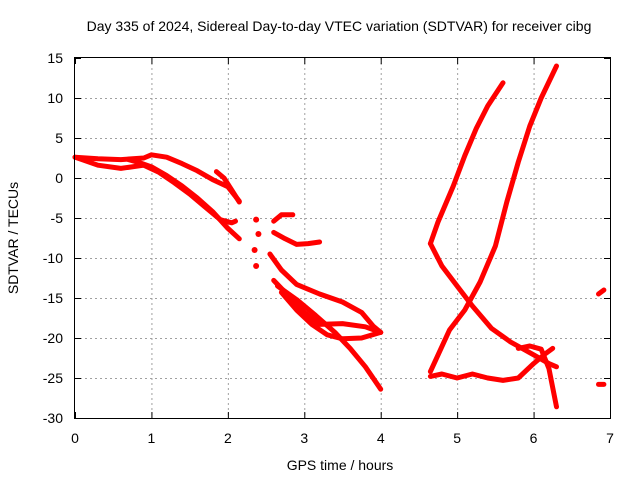 This screenshot has width=640, height=480. What do you see at coordinates (59, 178) in the screenshot?
I see `y-tick-label: 0` at bounding box center [59, 178].